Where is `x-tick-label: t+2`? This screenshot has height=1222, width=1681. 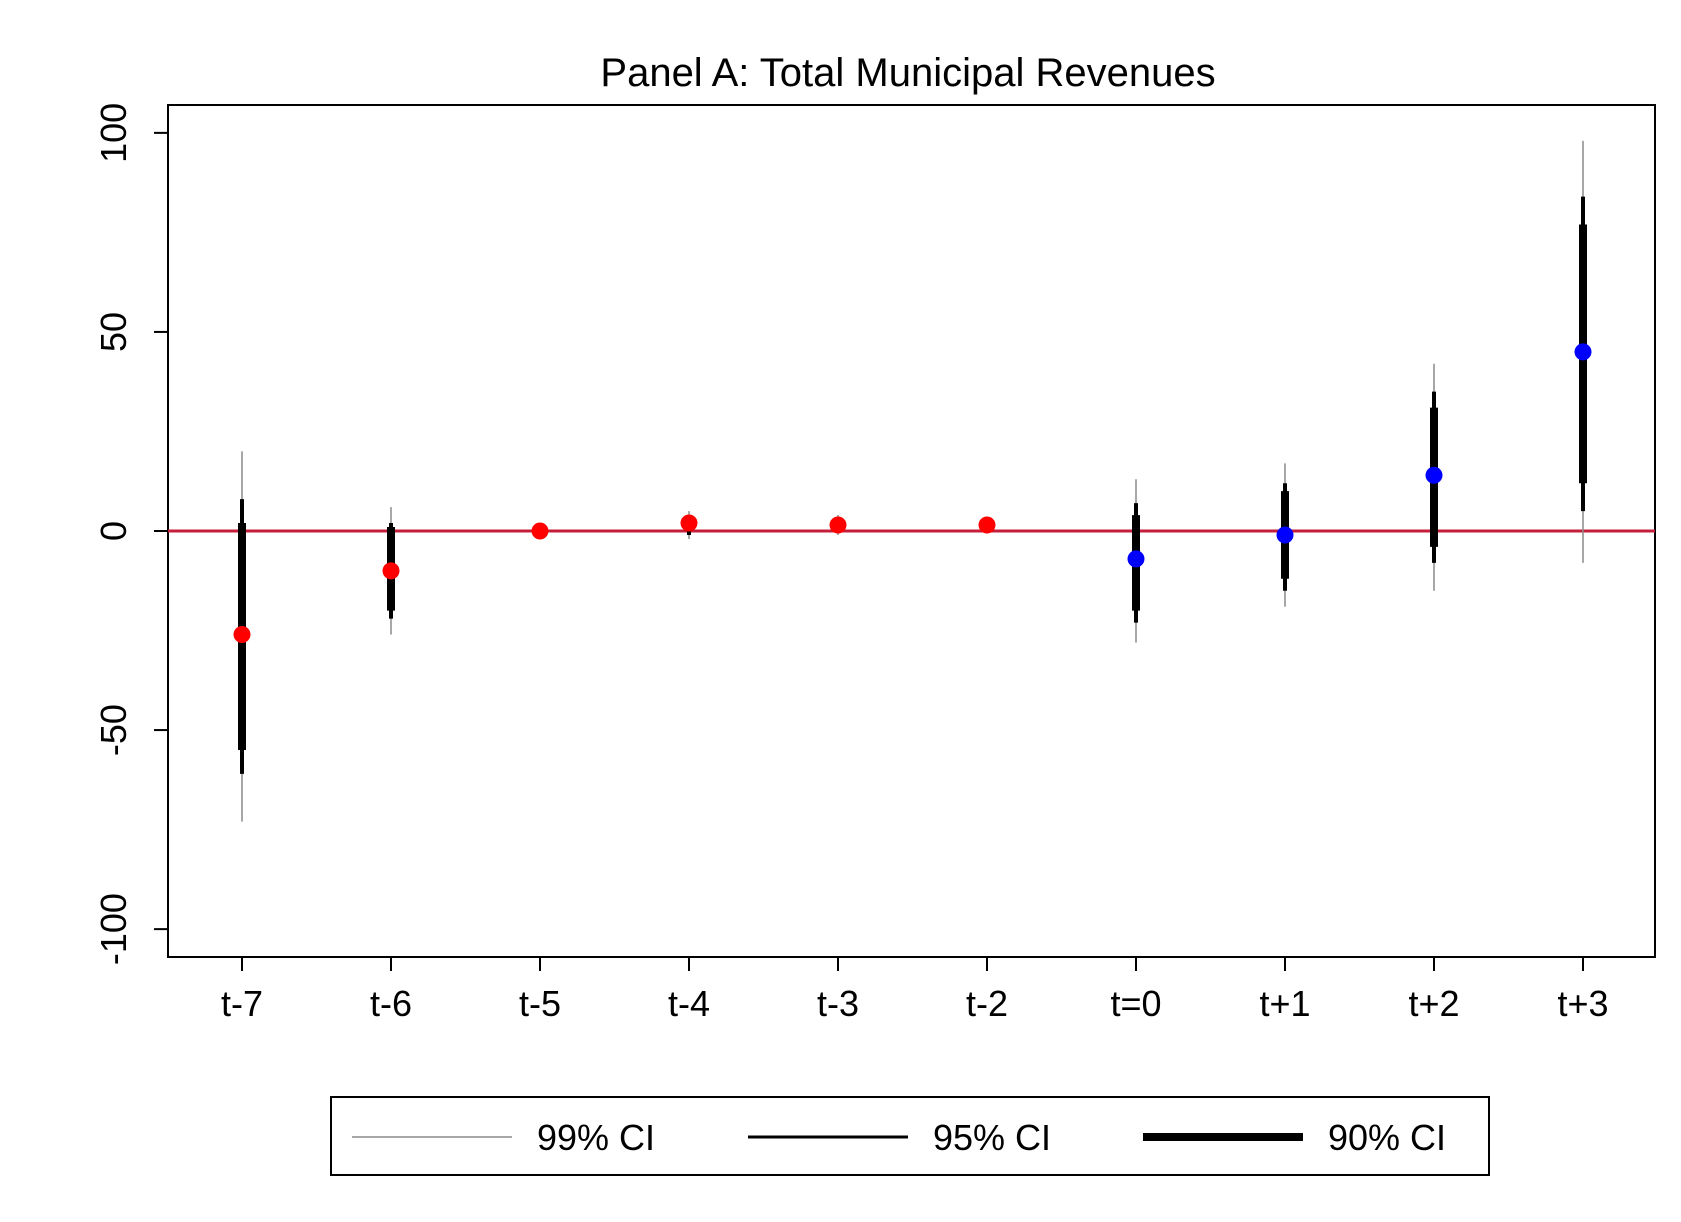 x-tick-label: t+2 is located at coordinates (1433, 1003).